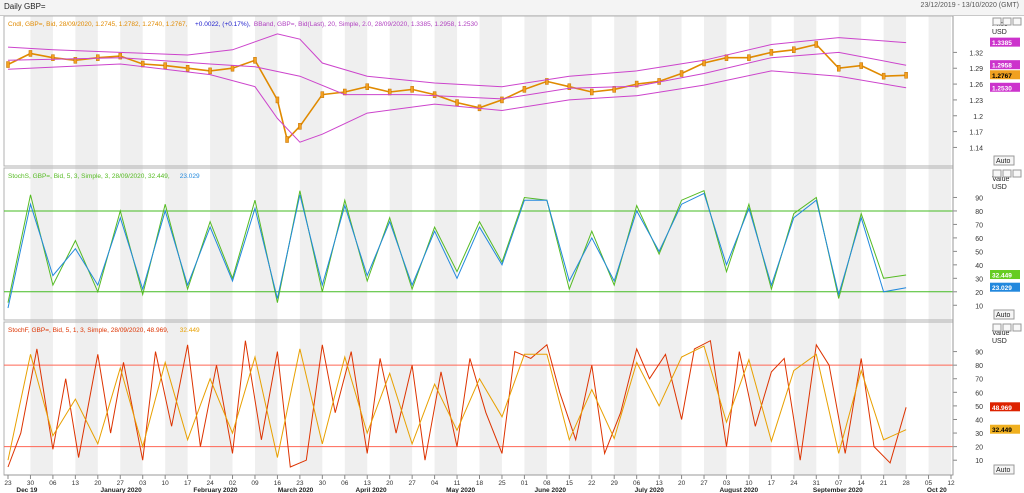 Image resolution: width=1024 pixels, height=493 pixels. What do you see at coordinates (190, 176) in the screenshot?
I see `legend-entry: 23.029` at bounding box center [190, 176].